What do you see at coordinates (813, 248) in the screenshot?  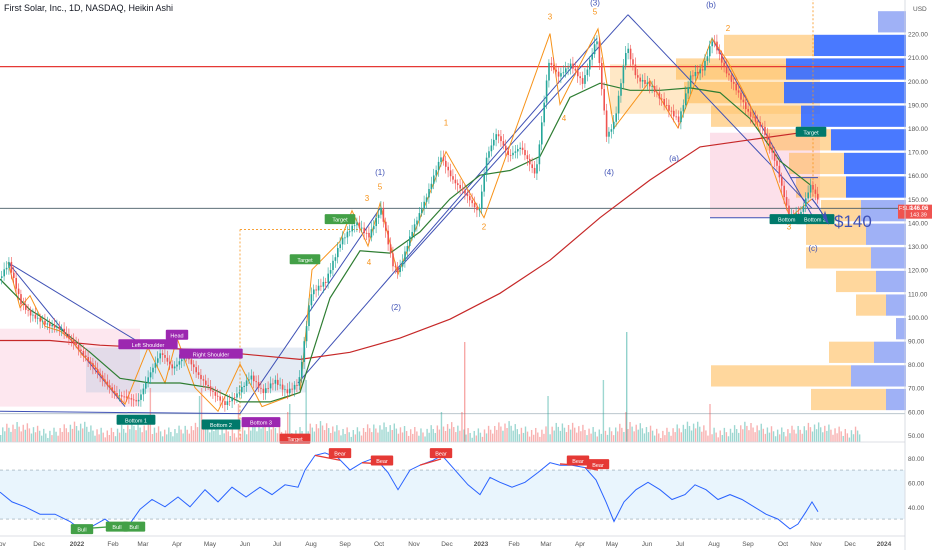 I see `wave-label: (c)` at bounding box center [813, 248].